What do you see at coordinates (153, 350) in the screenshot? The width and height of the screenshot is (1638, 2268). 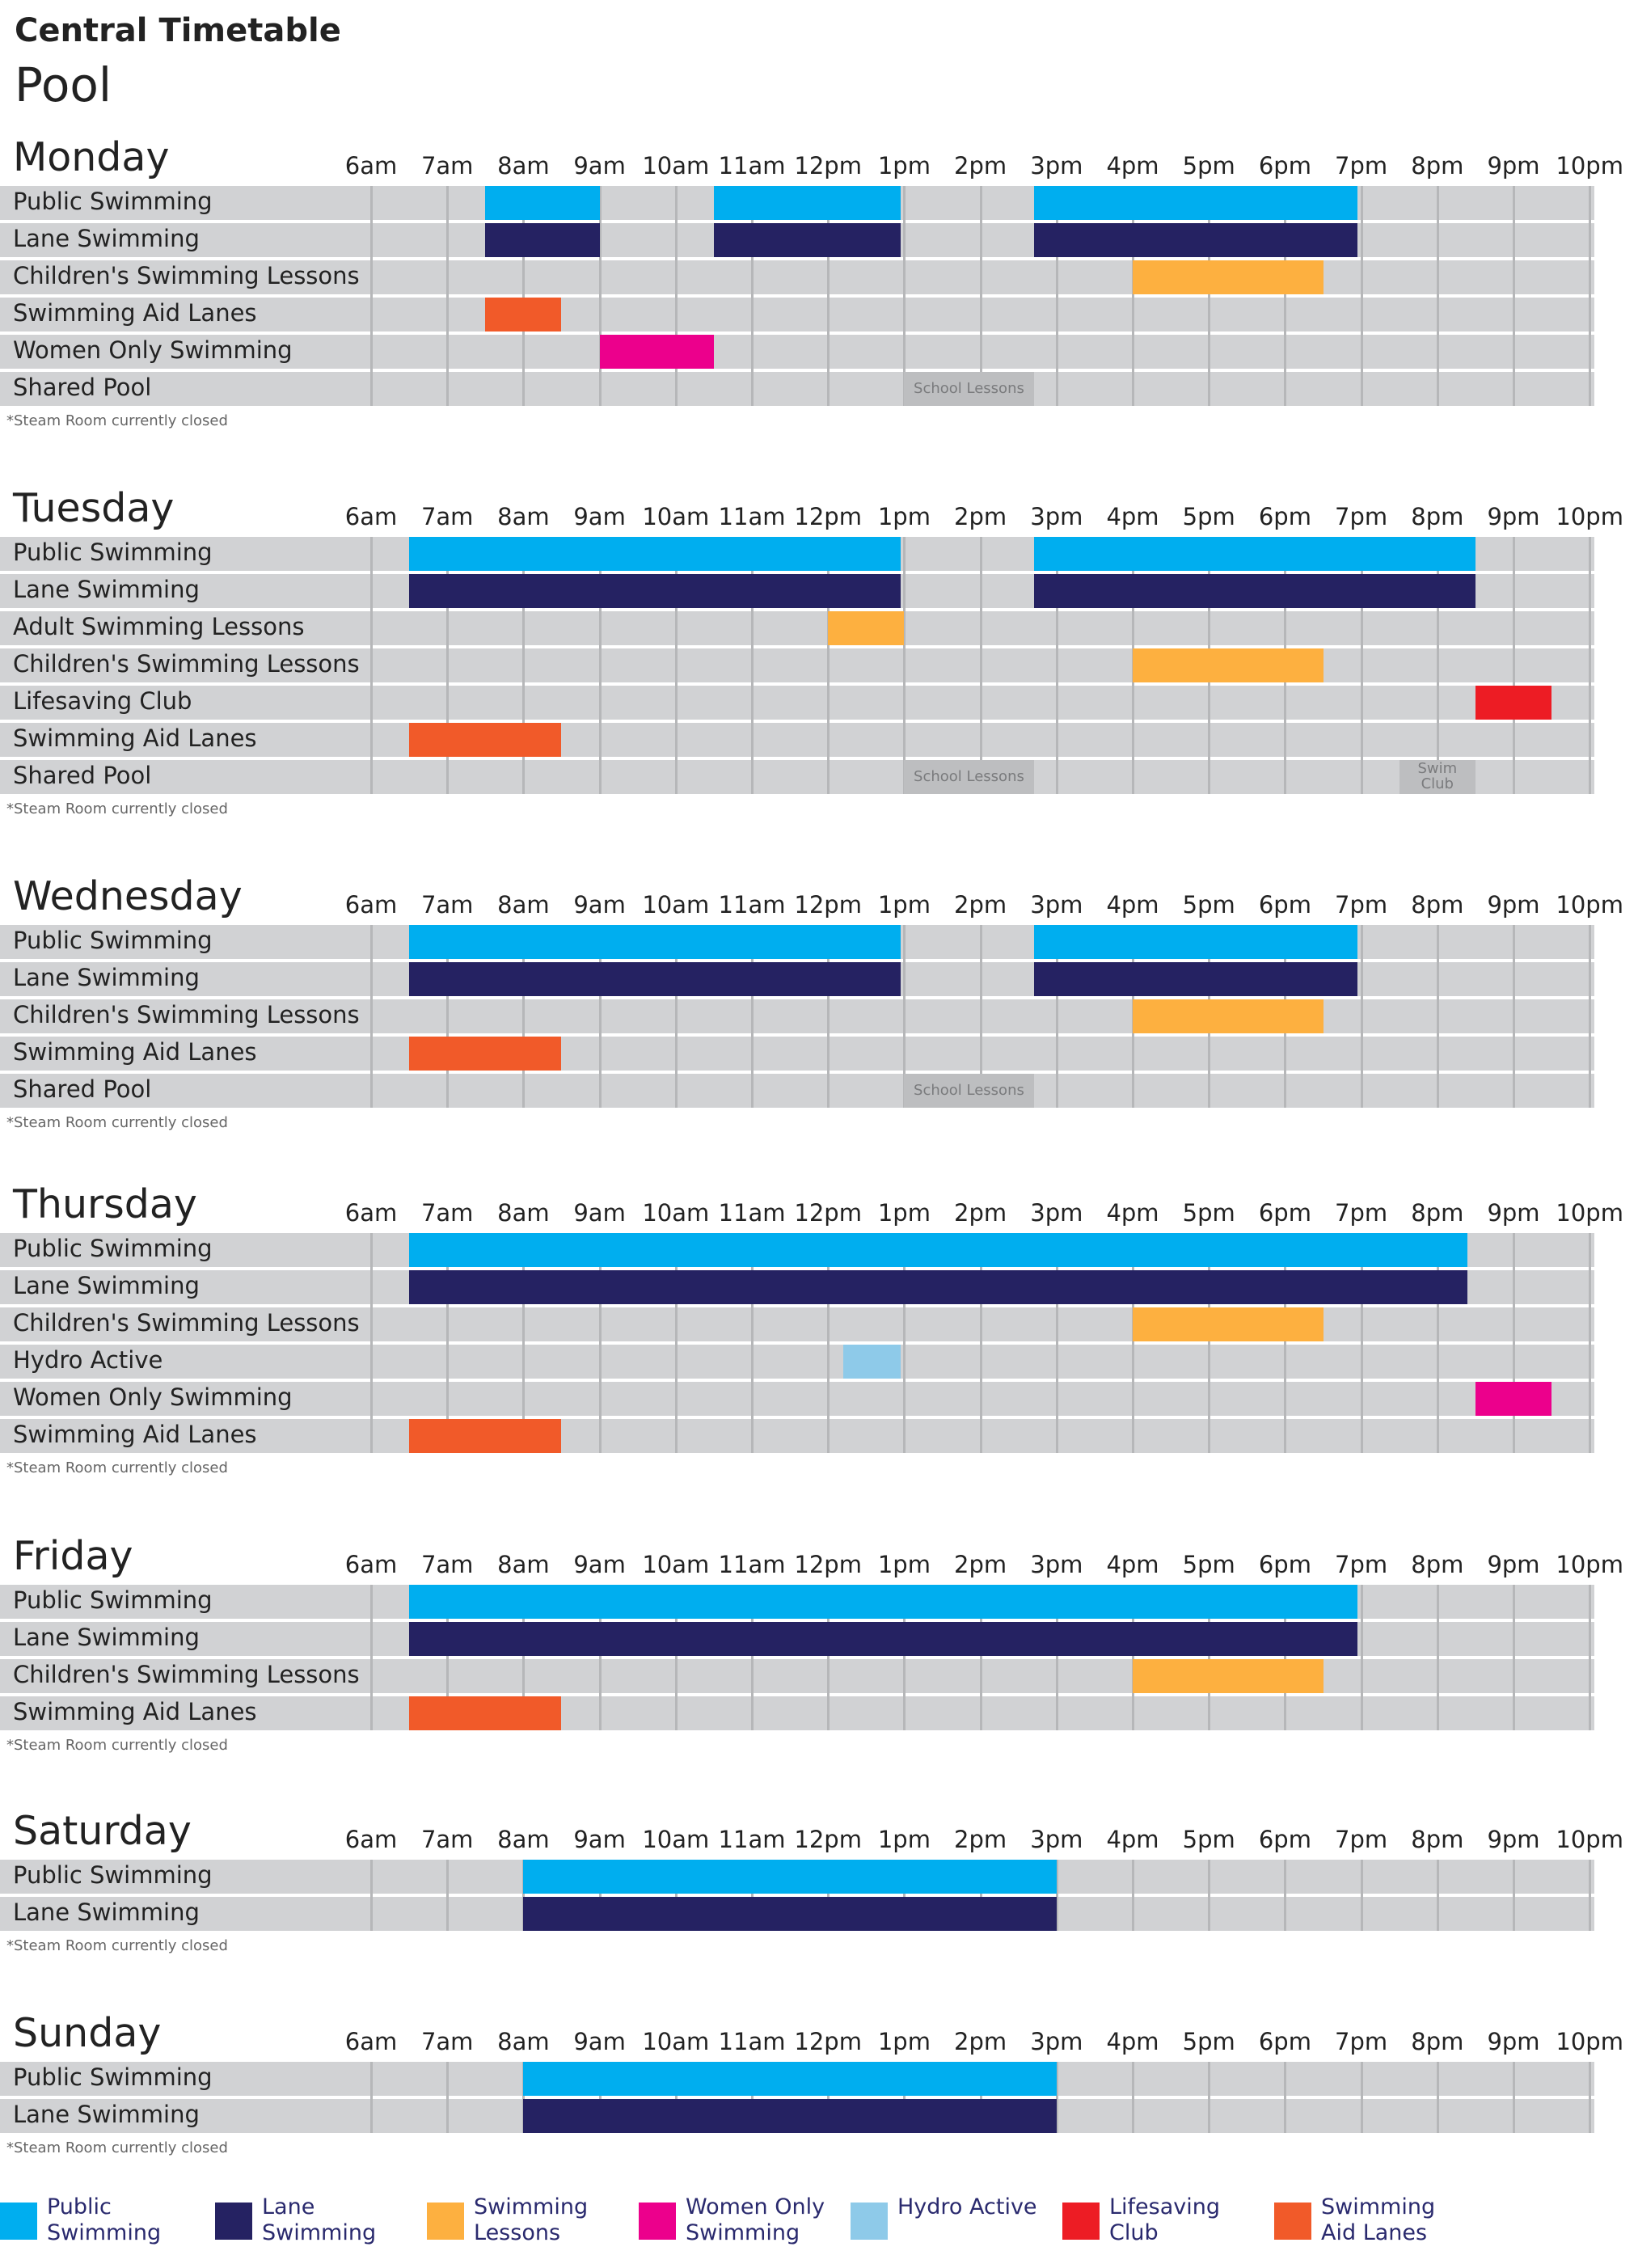 I see `row-label: Women Only Swimming` at bounding box center [153, 350].